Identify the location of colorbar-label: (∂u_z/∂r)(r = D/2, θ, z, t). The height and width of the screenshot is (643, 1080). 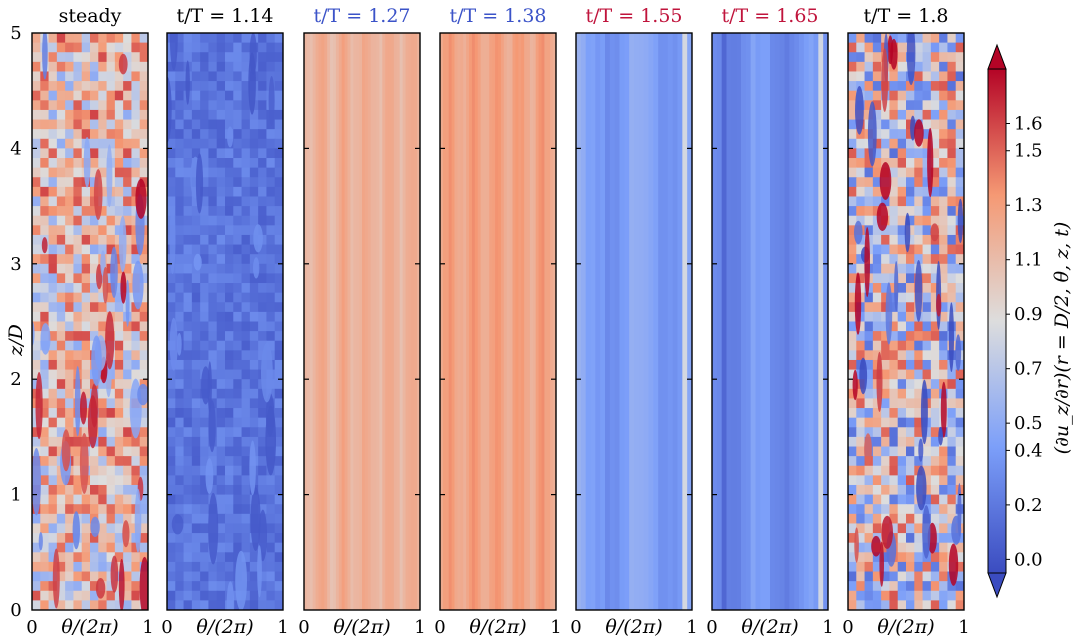
(1062, 338).